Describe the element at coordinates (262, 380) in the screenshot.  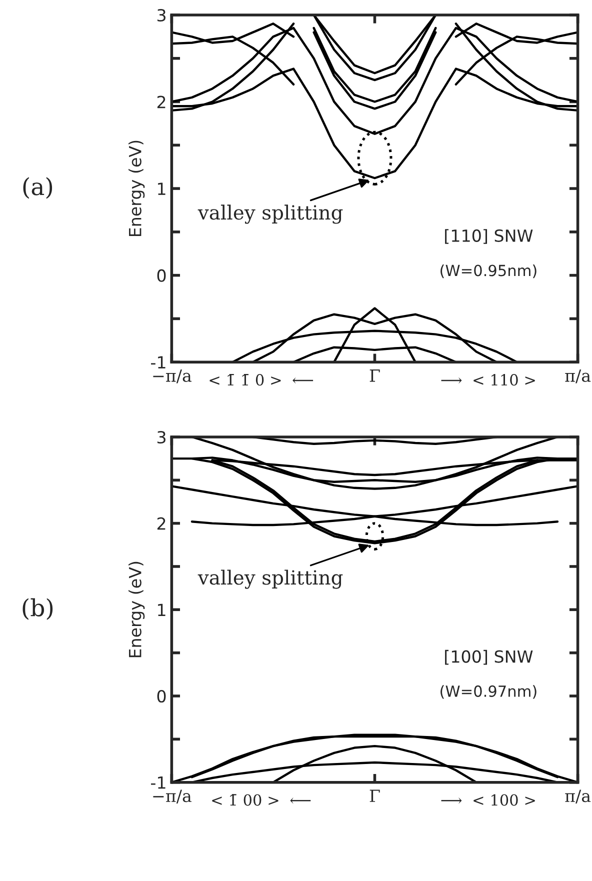
I see `text: < 1̄ 1̄ 0 > ⟵` at that location.